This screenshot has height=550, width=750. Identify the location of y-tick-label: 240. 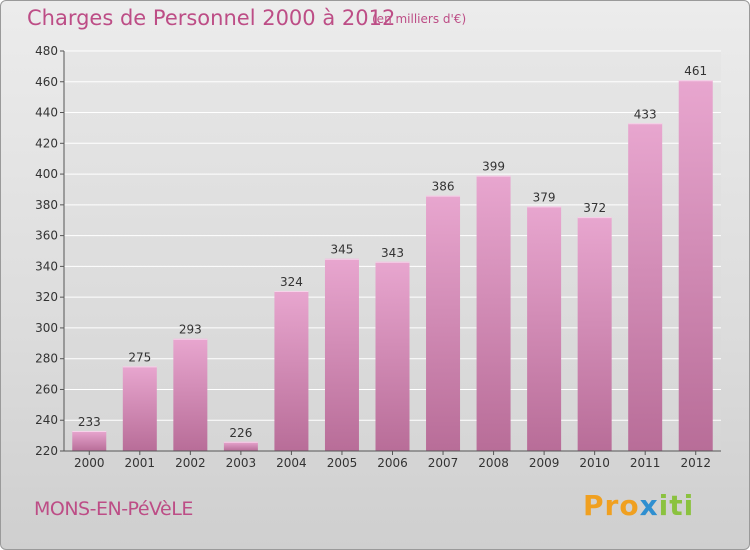
(46, 420).